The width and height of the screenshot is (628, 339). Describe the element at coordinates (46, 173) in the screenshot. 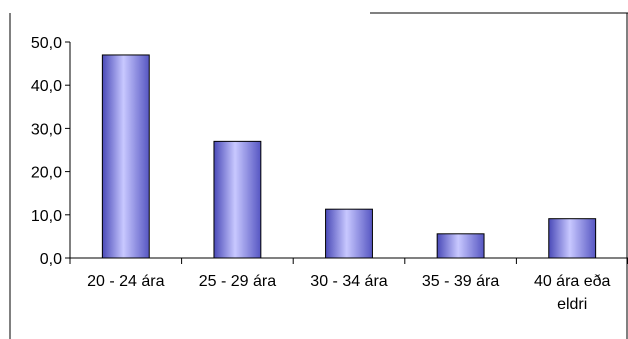

I see `y-tick-label: 20,0` at that location.